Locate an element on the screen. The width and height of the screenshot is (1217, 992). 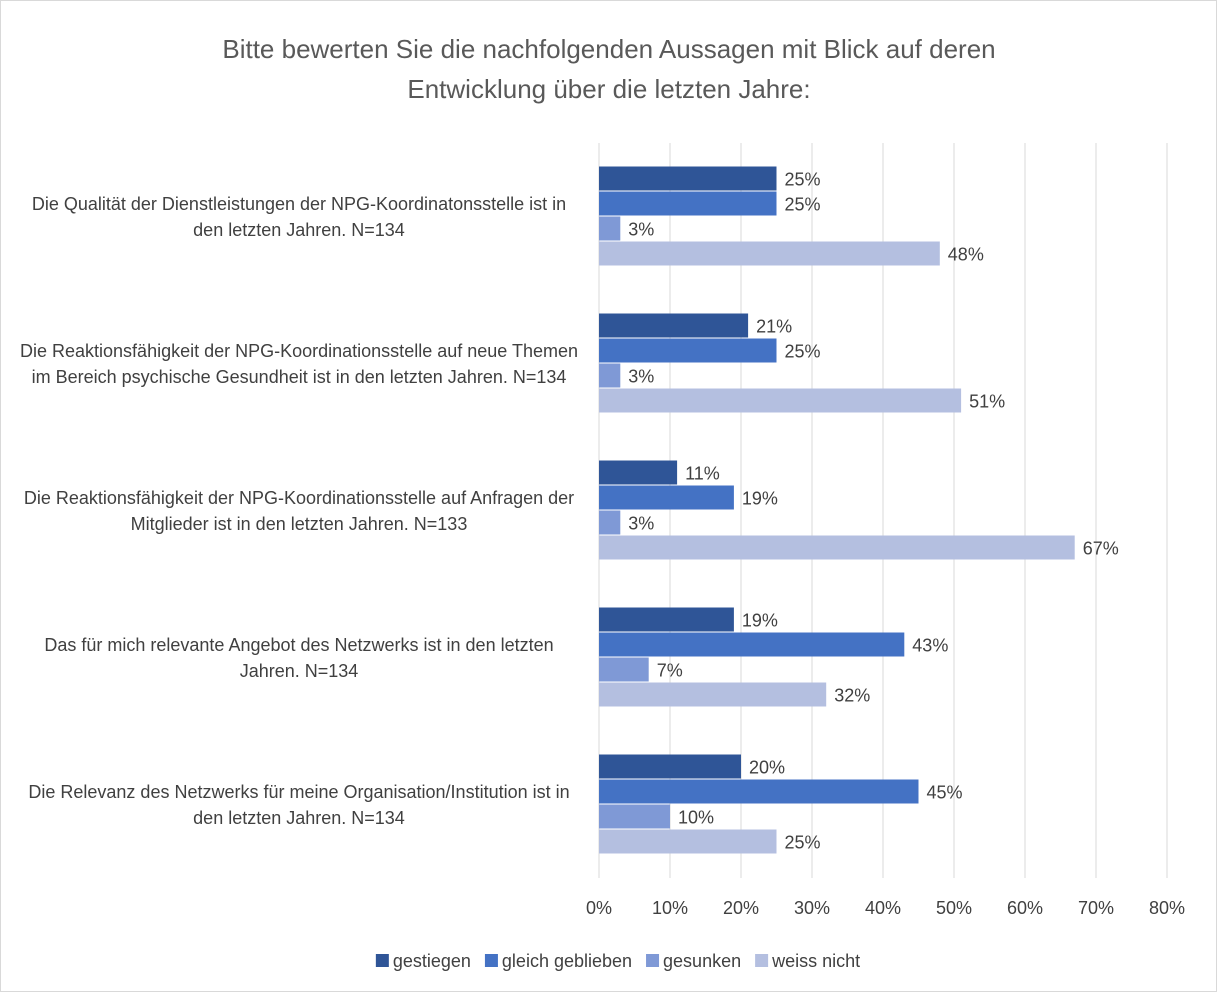
x-tick-label: 0% is located at coordinates (599, 908).